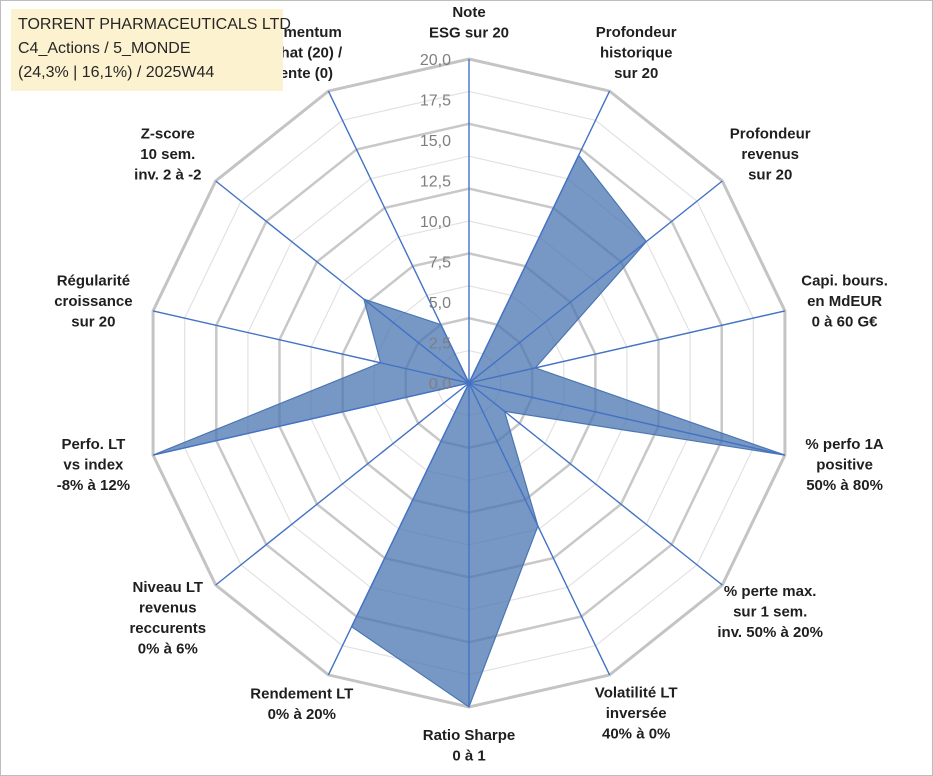 This screenshot has height=776, width=933. What do you see at coordinates (104, 48) in the screenshot?
I see `chart-subtitle-1: C4_Actions / 5_MONDE` at bounding box center [104, 48].